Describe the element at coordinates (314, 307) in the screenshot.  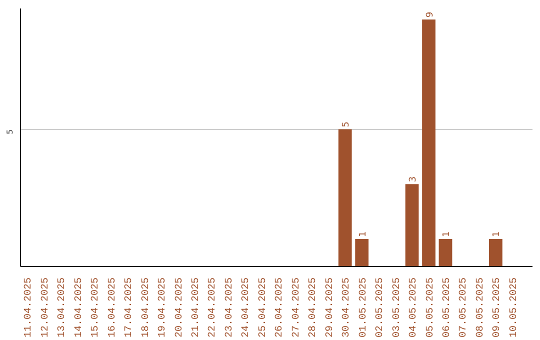
I see `x-tick-label: 28.04.2025` at that location.